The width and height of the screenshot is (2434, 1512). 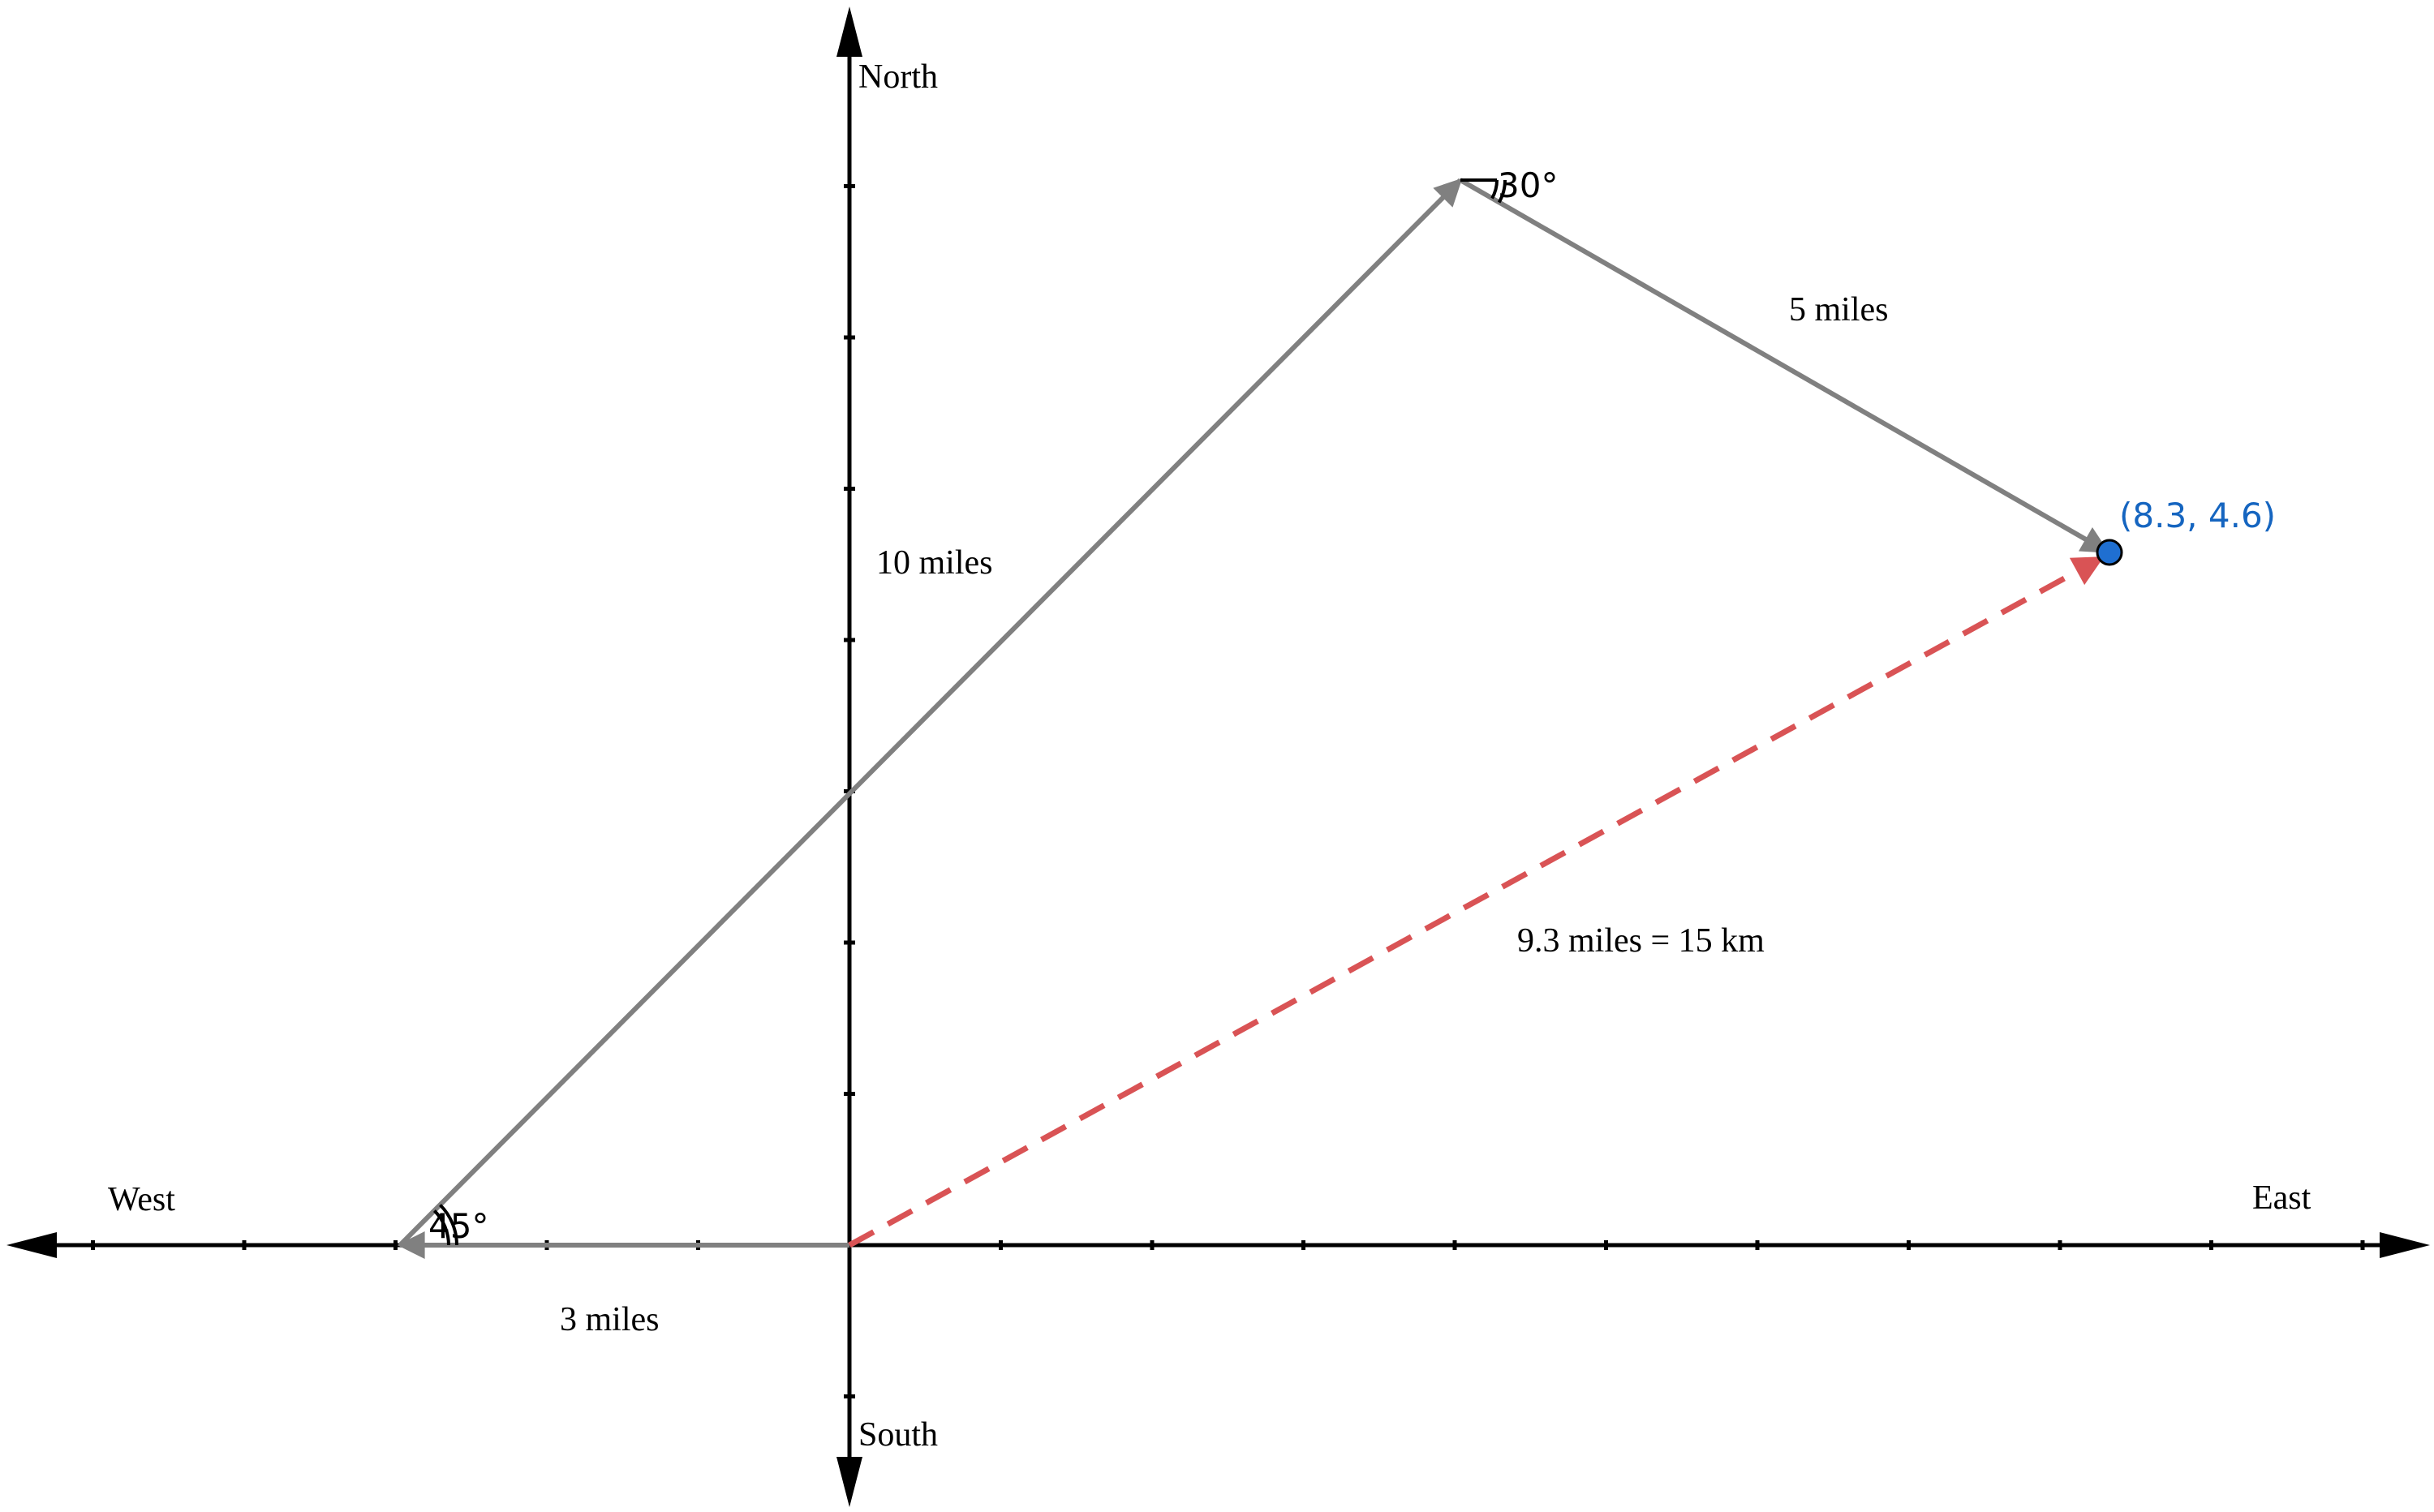 I want to click on leg-label-10-miles: 10 miles, so click(x=934, y=563).